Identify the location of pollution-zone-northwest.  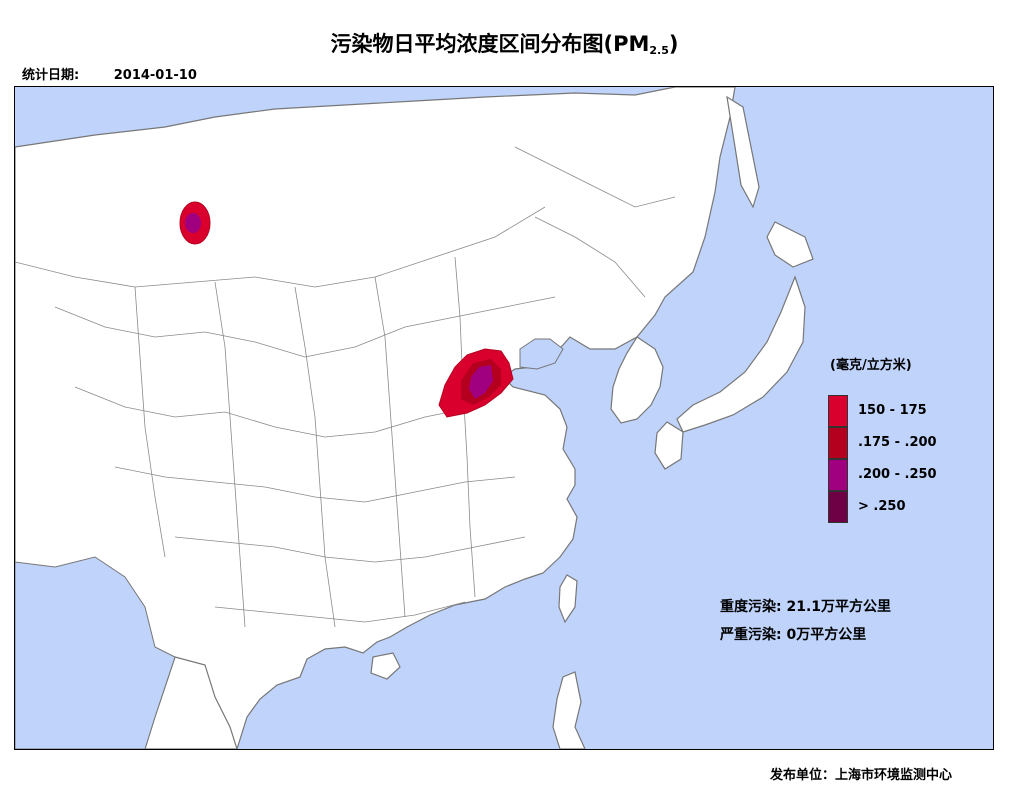
(195, 223).